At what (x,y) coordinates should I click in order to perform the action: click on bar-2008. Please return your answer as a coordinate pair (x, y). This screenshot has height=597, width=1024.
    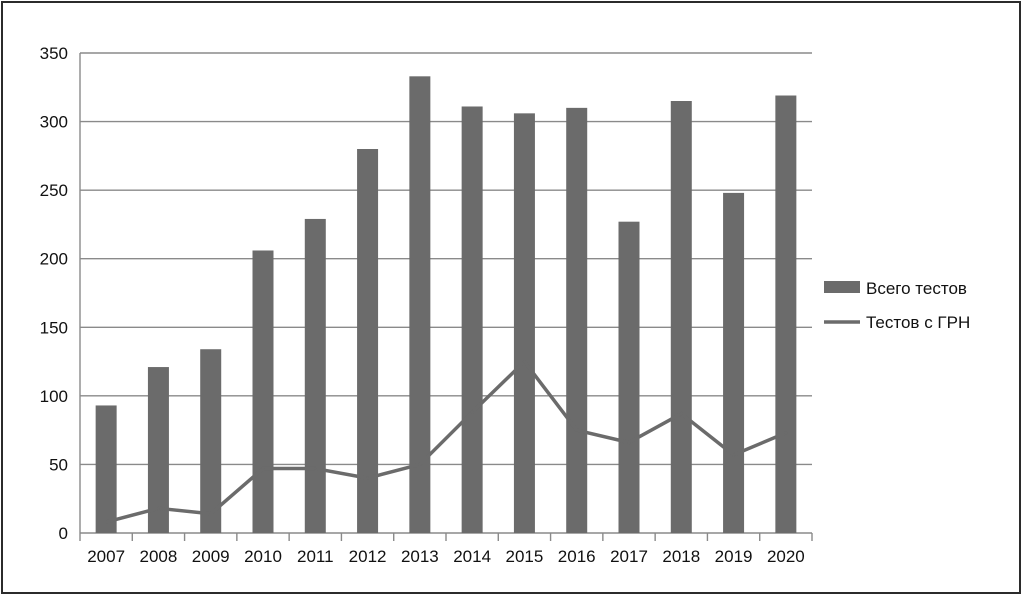
    Looking at the image, I should click on (158, 450).